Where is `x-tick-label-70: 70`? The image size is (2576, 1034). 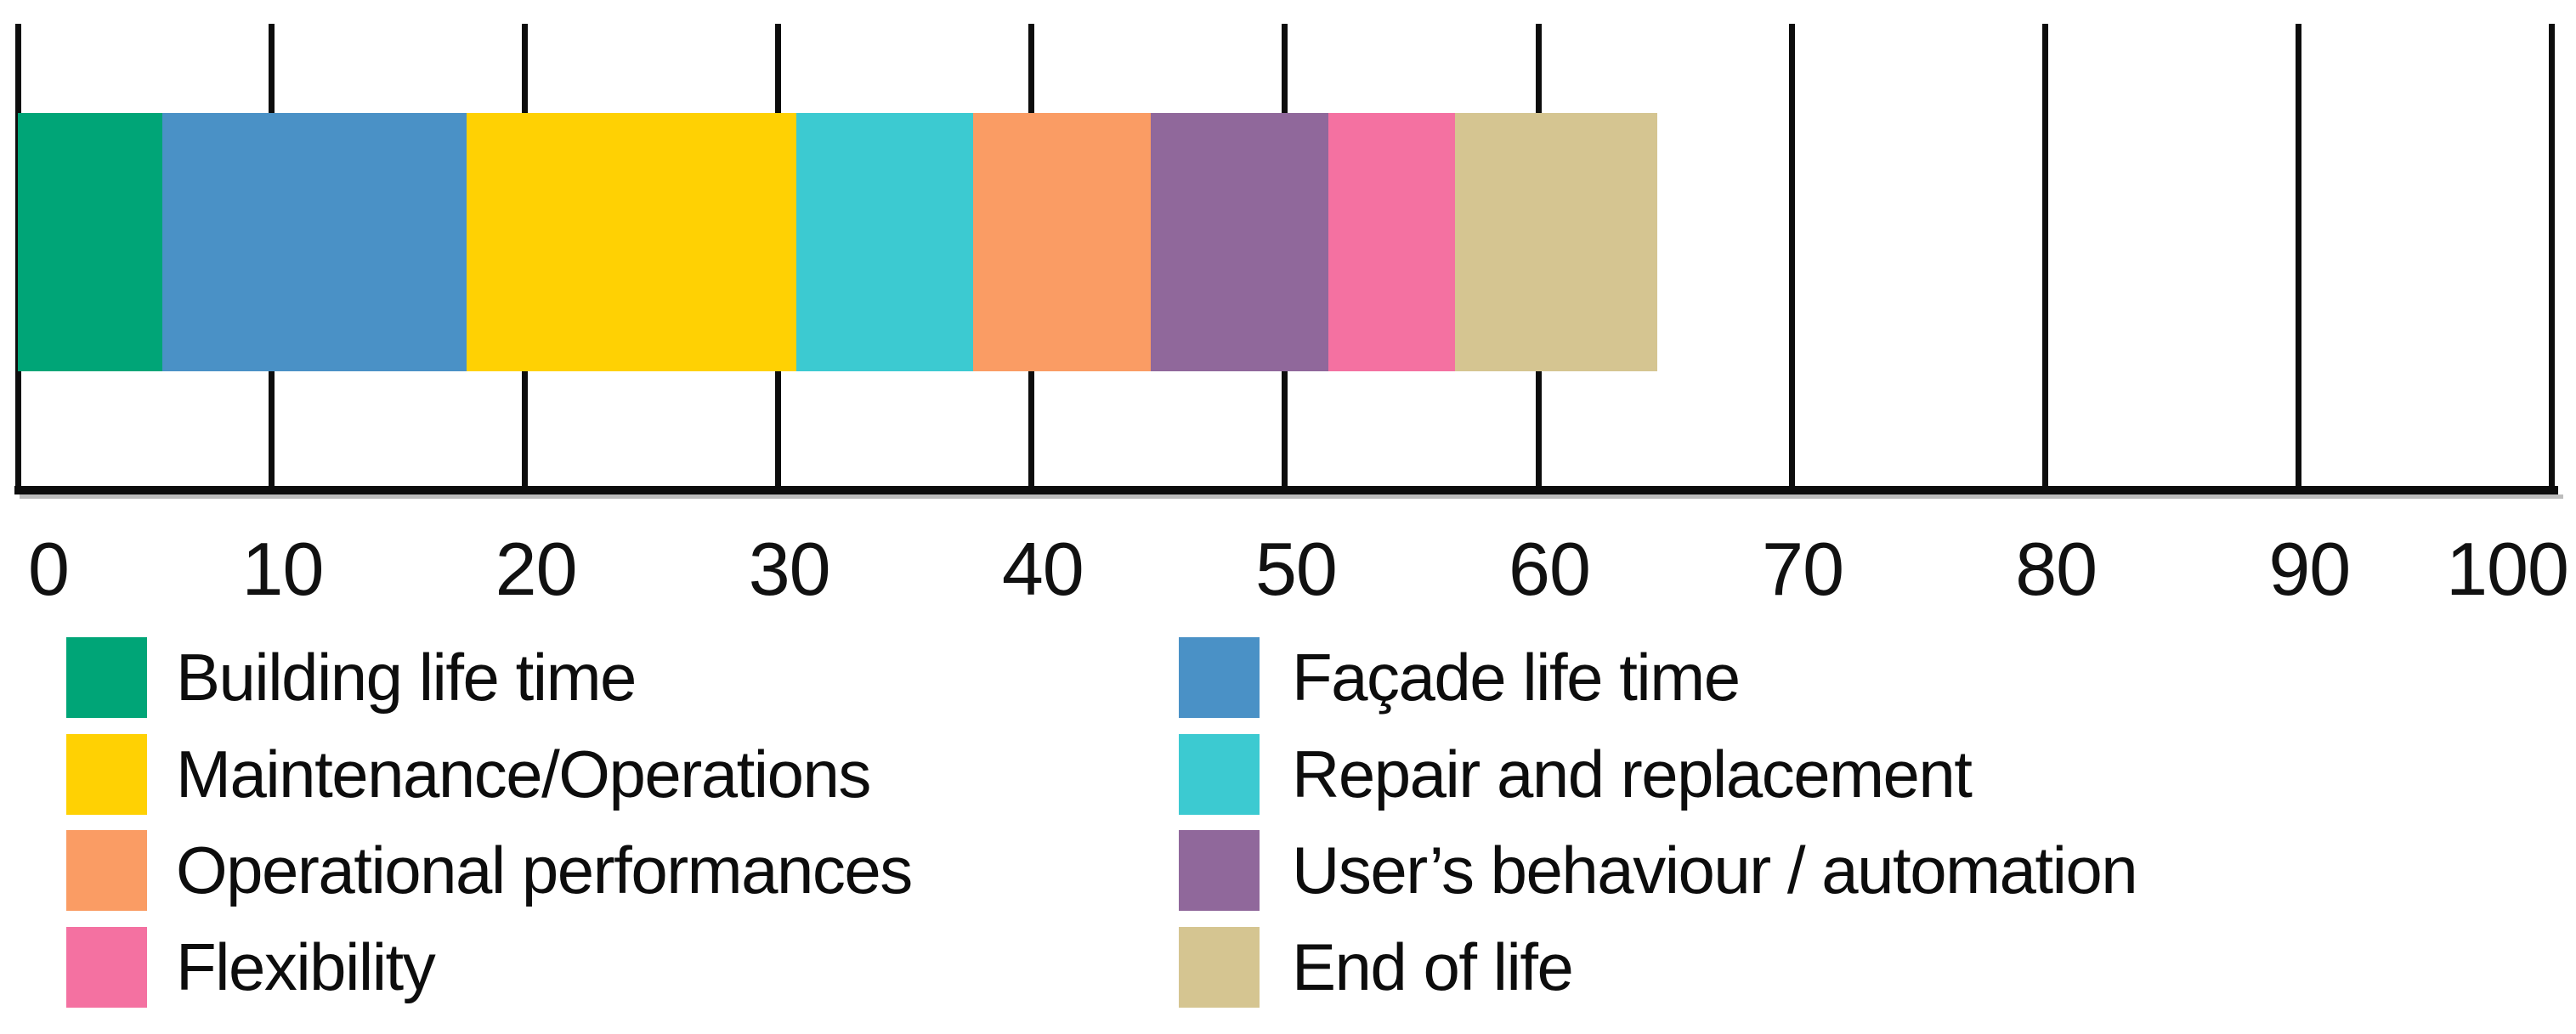 x-tick-label-70: 70 is located at coordinates (1803, 569).